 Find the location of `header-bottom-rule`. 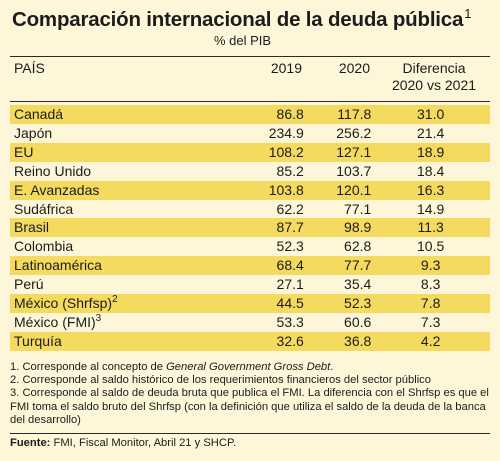

header-bottom-rule is located at coordinates (250, 101).